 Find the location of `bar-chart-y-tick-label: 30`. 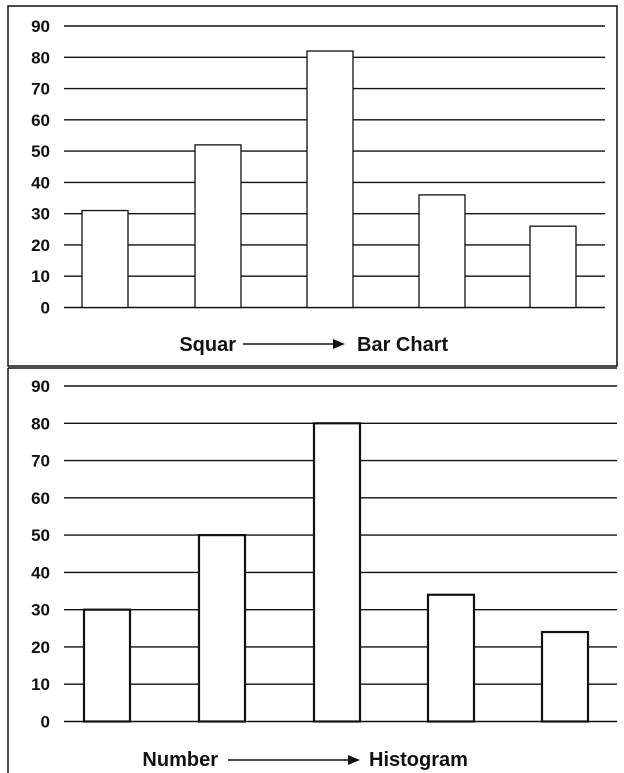

bar-chart-y-tick-label: 30 is located at coordinates (40, 214).